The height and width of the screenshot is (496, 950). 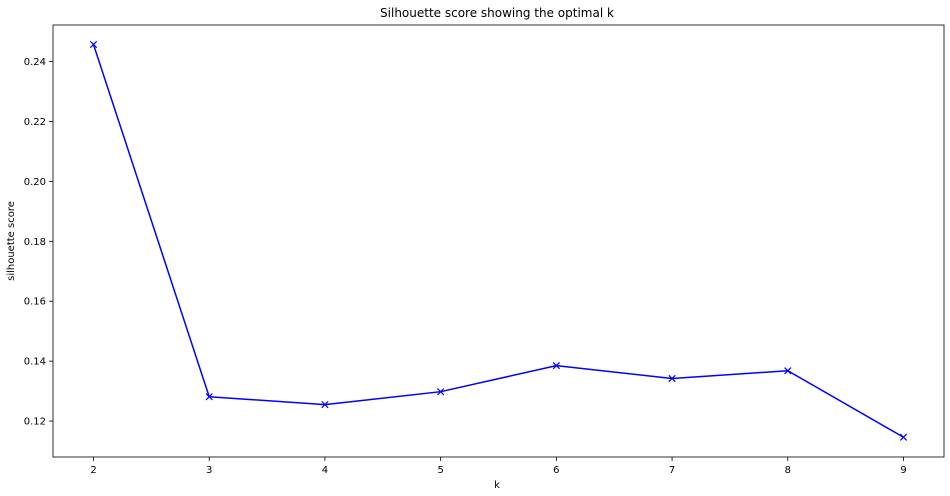 What do you see at coordinates (497, 485) in the screenshot?
I see `x-axis-label: k` at bounding box center [497, 485].